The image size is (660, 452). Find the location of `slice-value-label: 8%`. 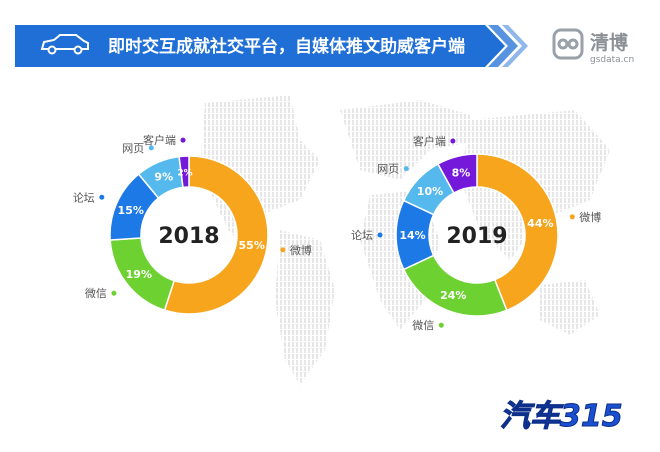

slice-value-label: 8% is located at coordinates (461, 173).